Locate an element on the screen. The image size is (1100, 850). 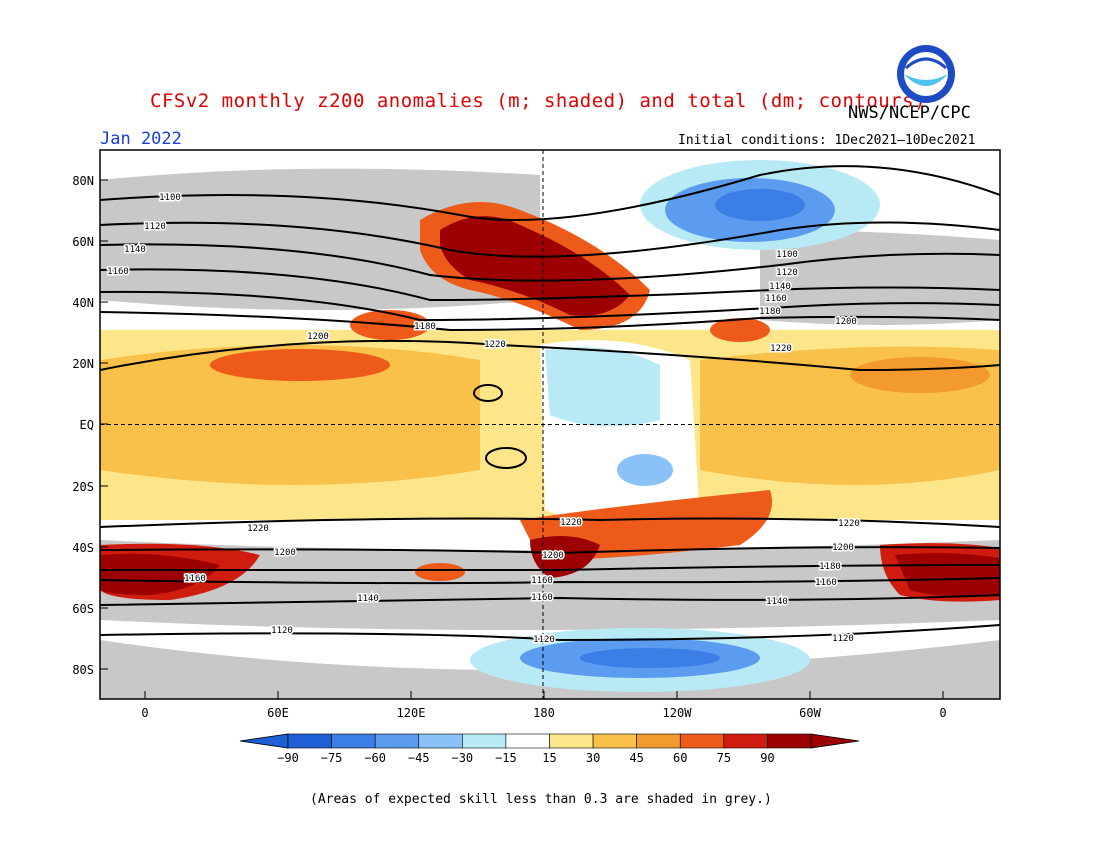
colorbar-tick-label: −45 is located at coordinates (419, 758).